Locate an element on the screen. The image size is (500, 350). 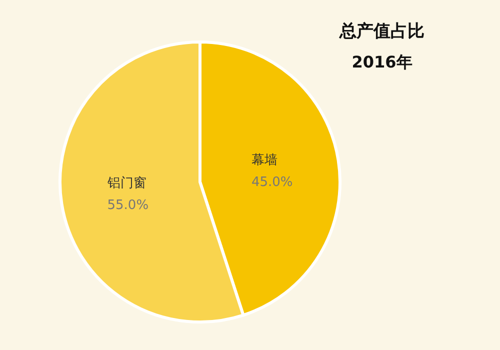
slice-label: 幕墙 is located at coordinates (264, 160).